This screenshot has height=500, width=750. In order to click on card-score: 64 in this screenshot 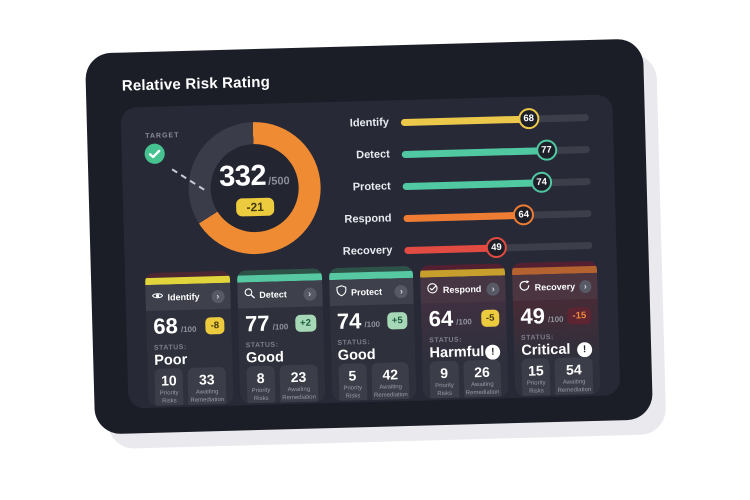, I will do `click(441, 318)`.